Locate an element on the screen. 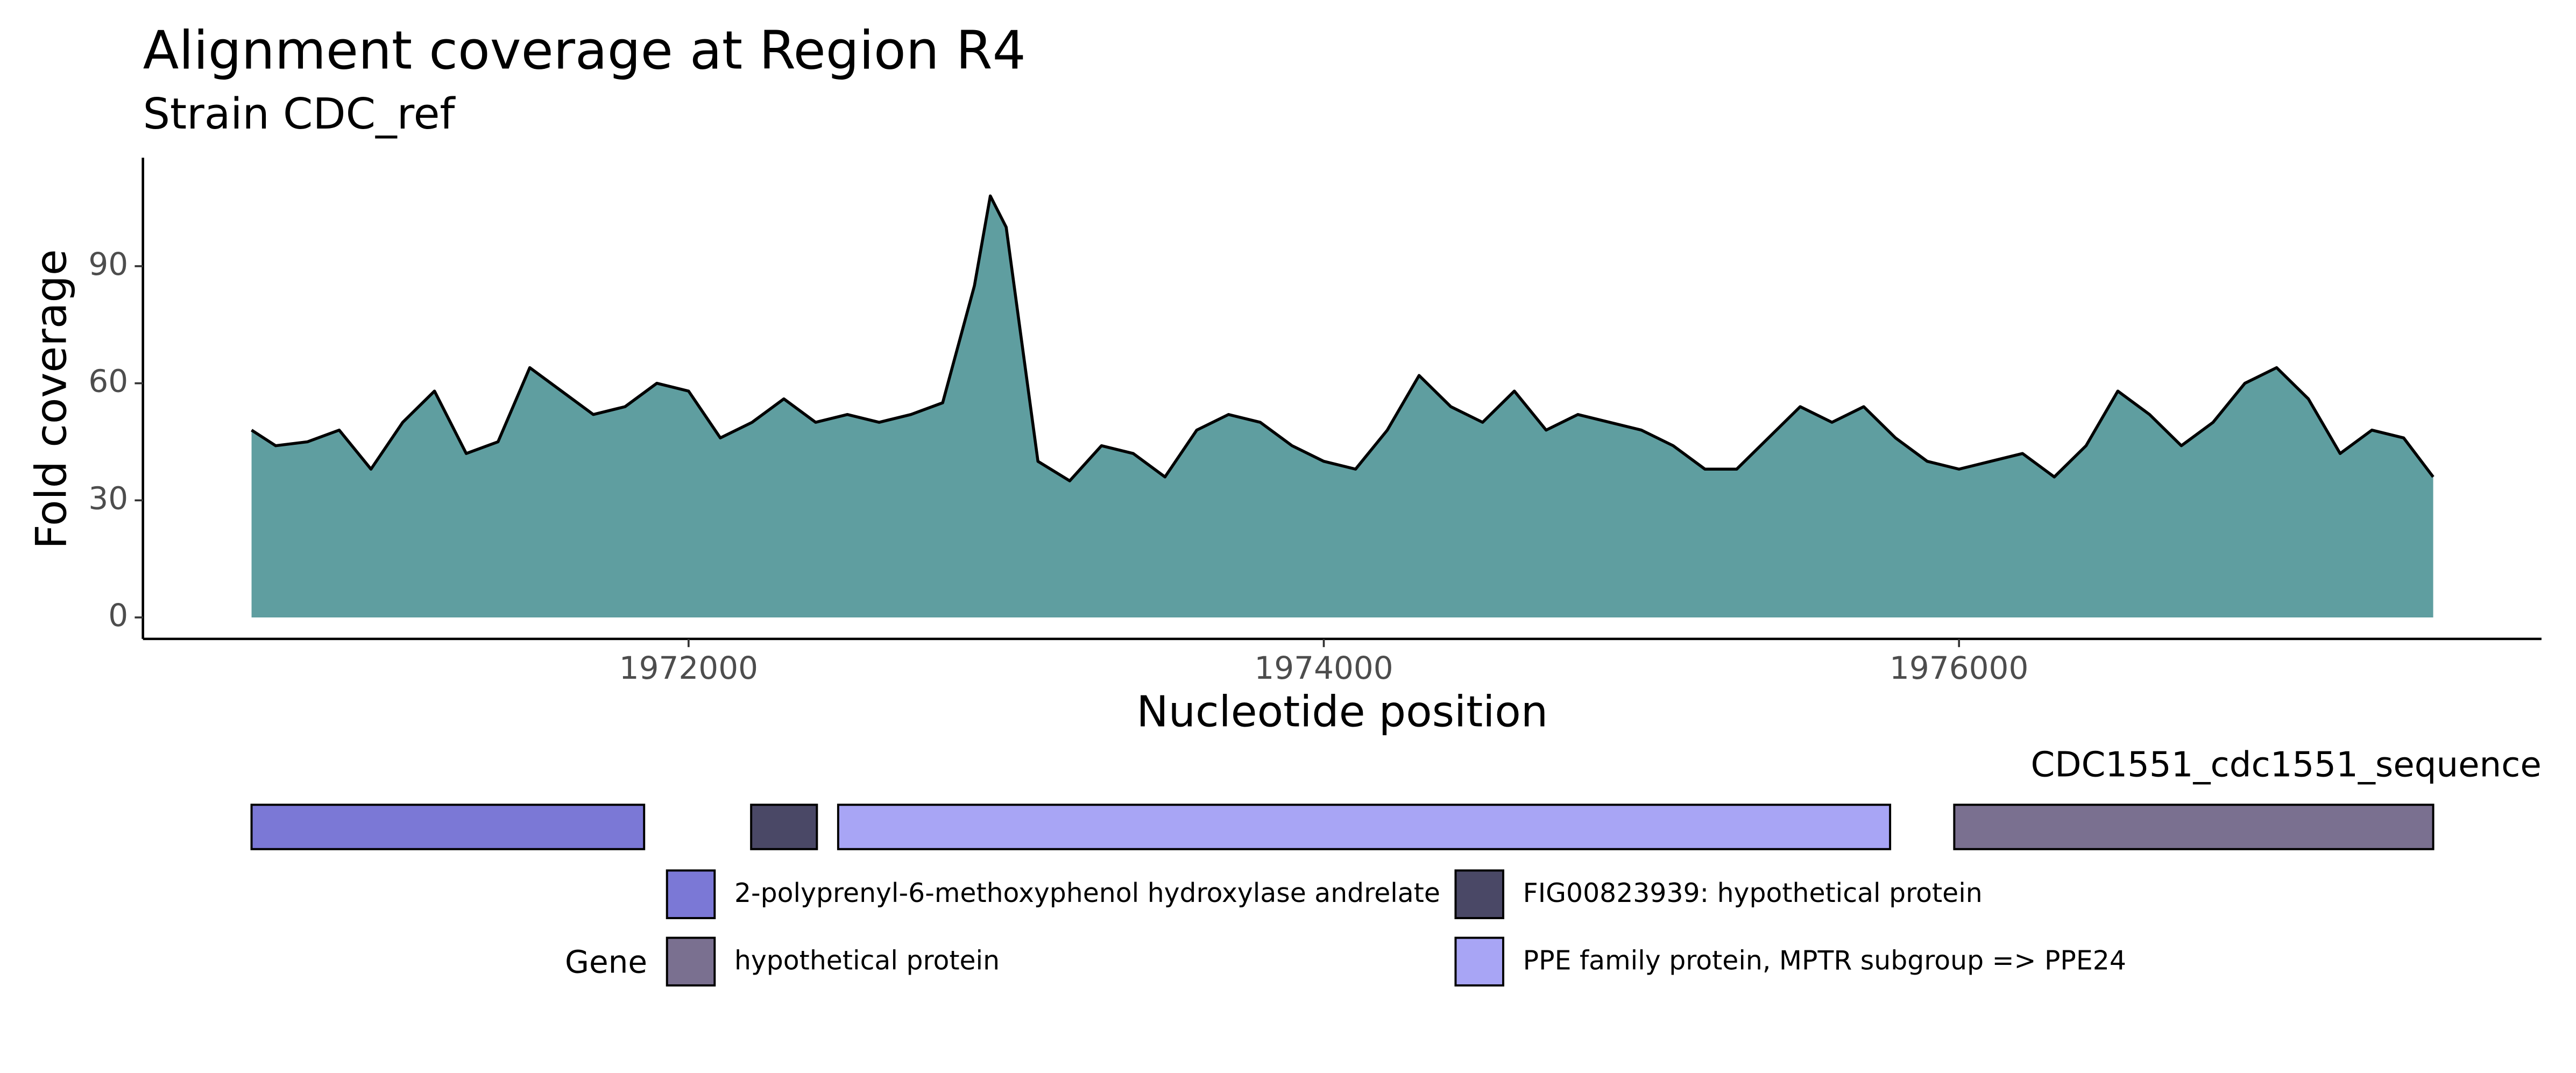  legend-label: hypothetical protein is located at coordinates (867, 960).